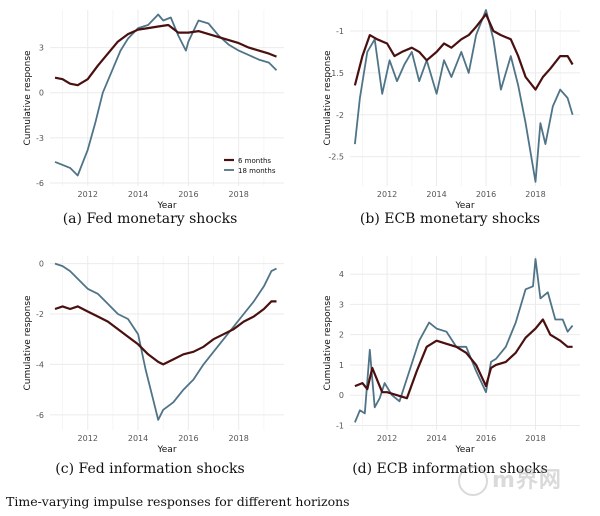  Describe the element at coordinates (150, 219) in the screenshot. I see `caption-fed-monetary: (a) Fed monetary shocks` at that location.